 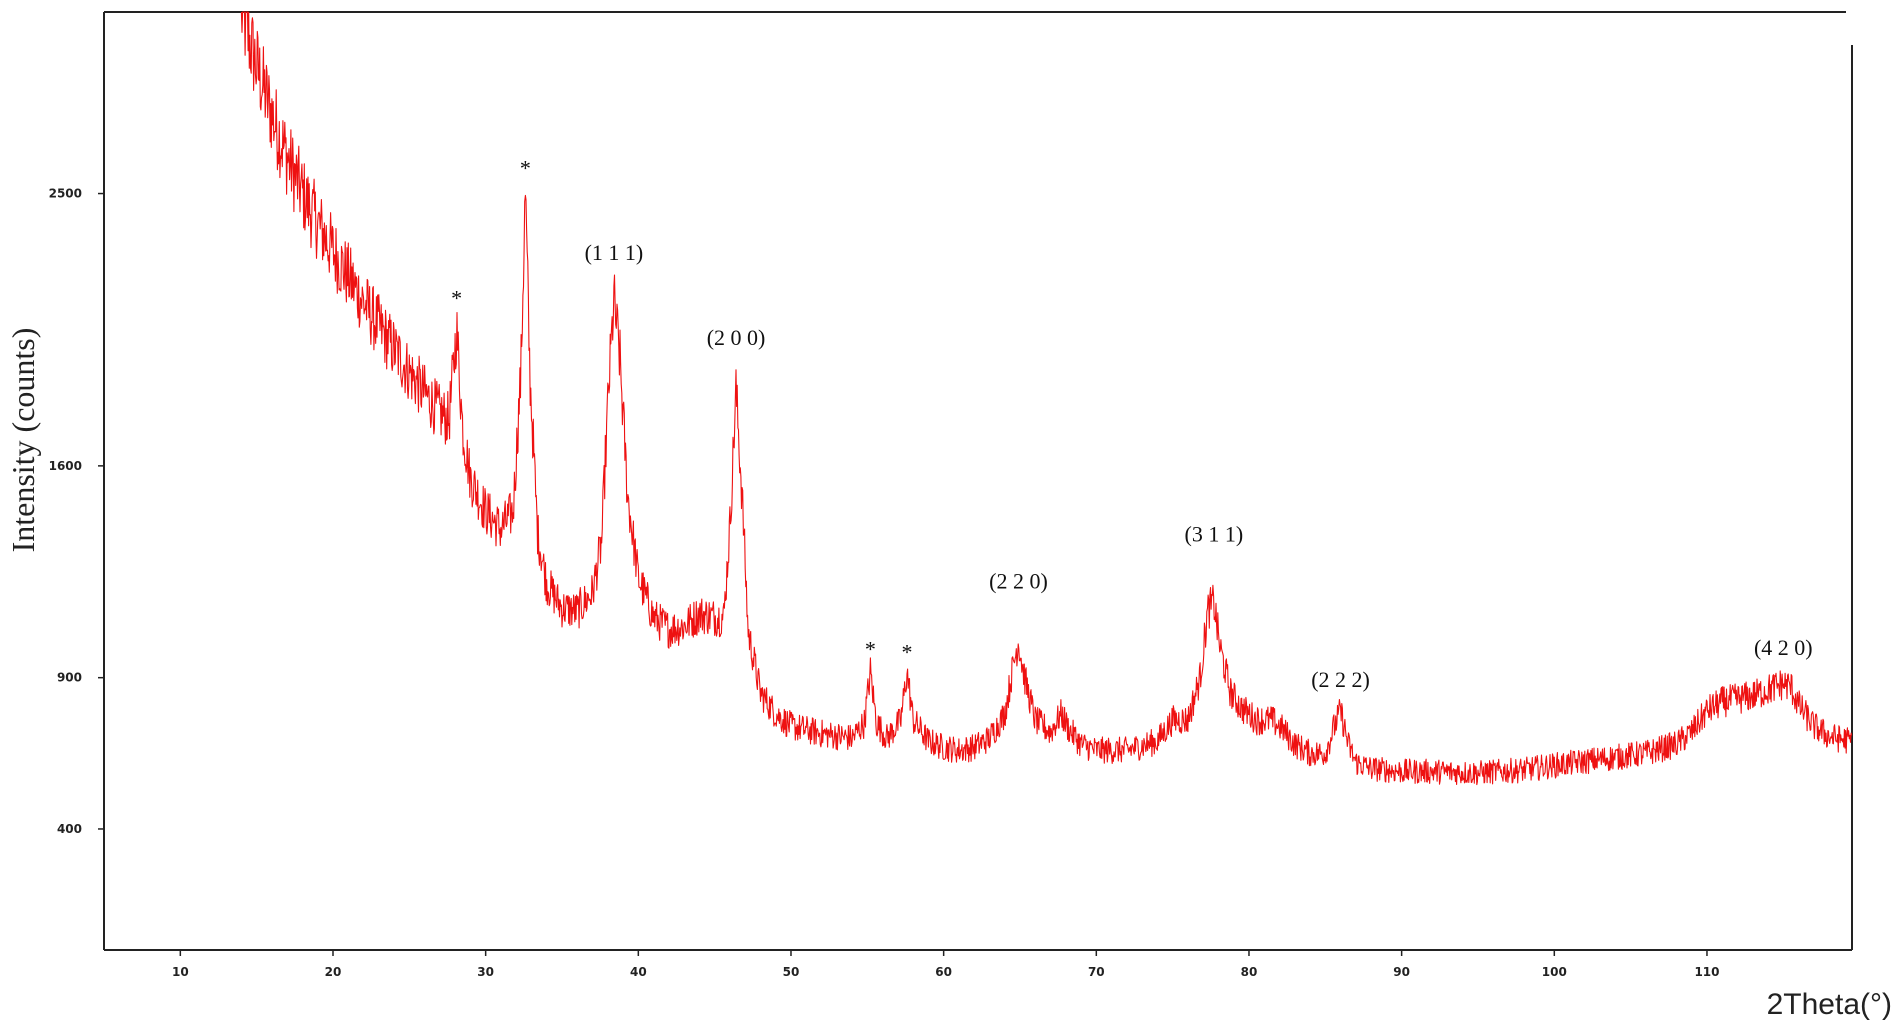 I want to click on y-tick-label: 400, so click(x=69, y=829).